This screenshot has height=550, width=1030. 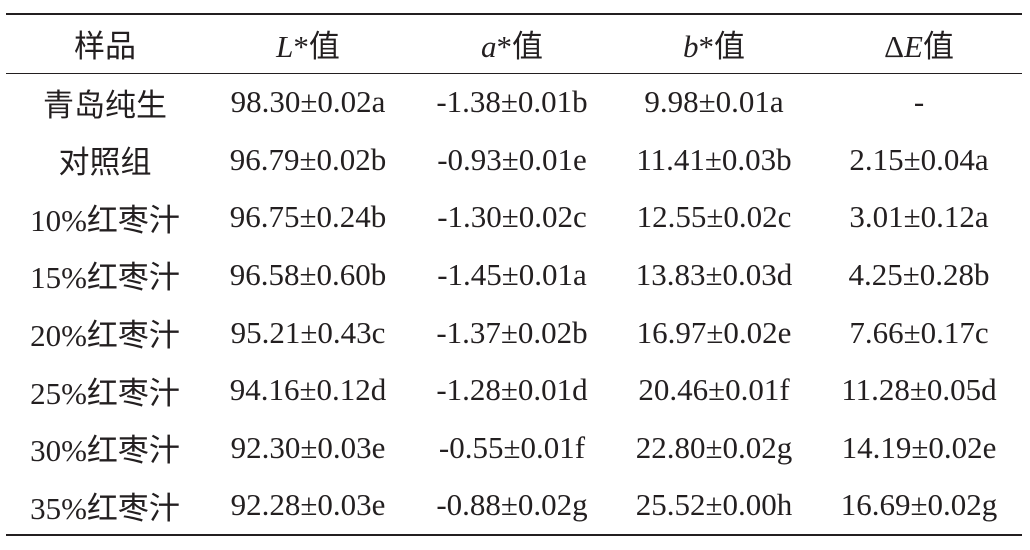 I want to click on value-cell: -0.93±0.01e, so click(x=512, y=159).